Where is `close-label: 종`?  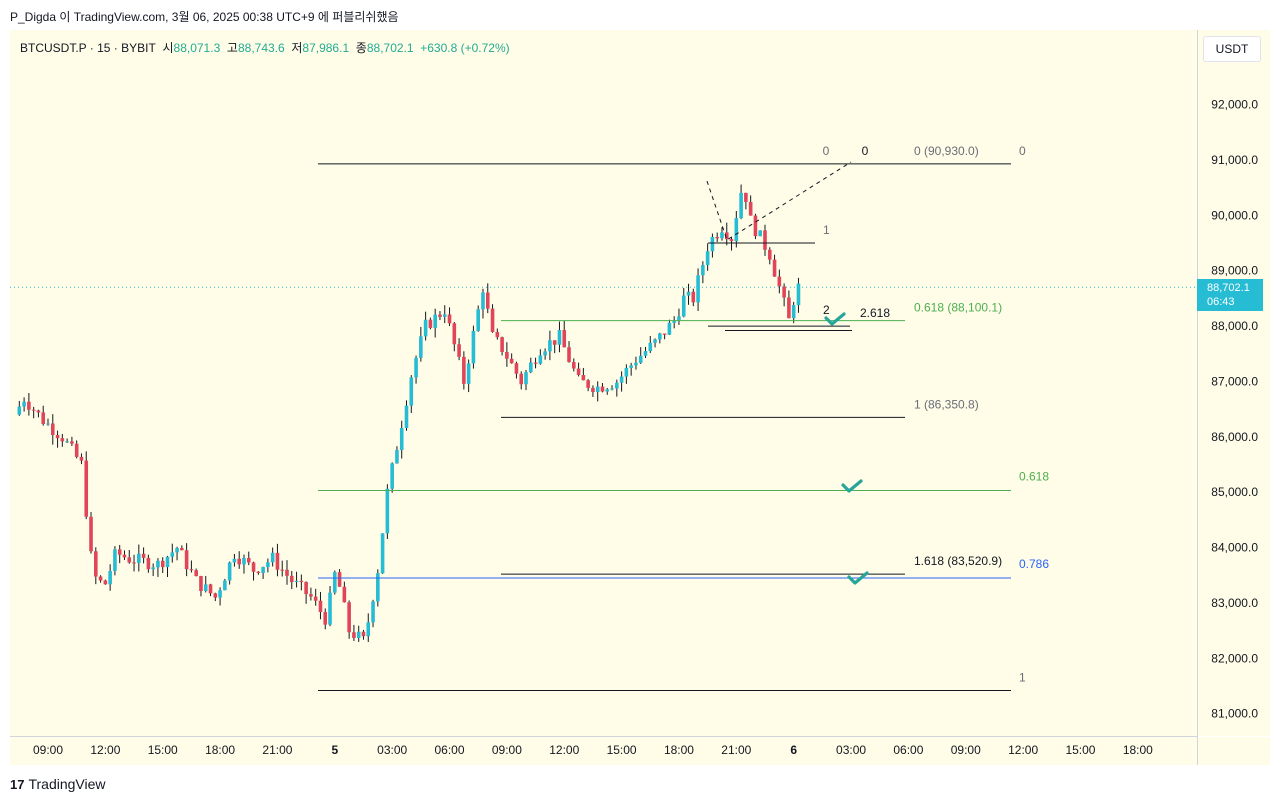
close-label: 종 is located at coordinates (361, 48).